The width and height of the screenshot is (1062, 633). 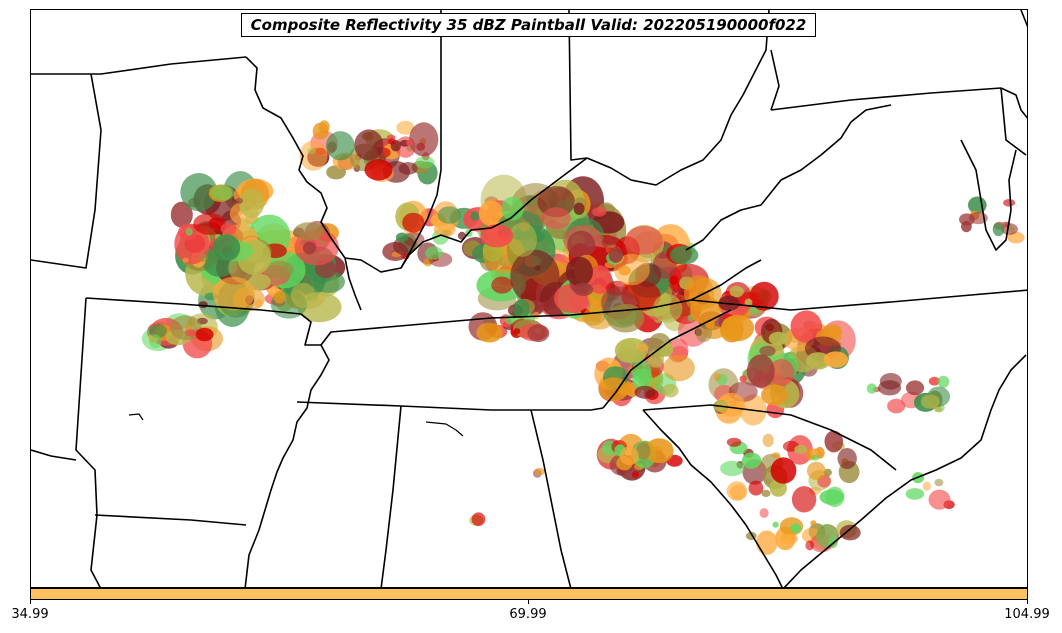 What do you see at coordinates (988, 195) in the screenshot?
I see `coastline-chesapeake` at bounding box center [988, 195].